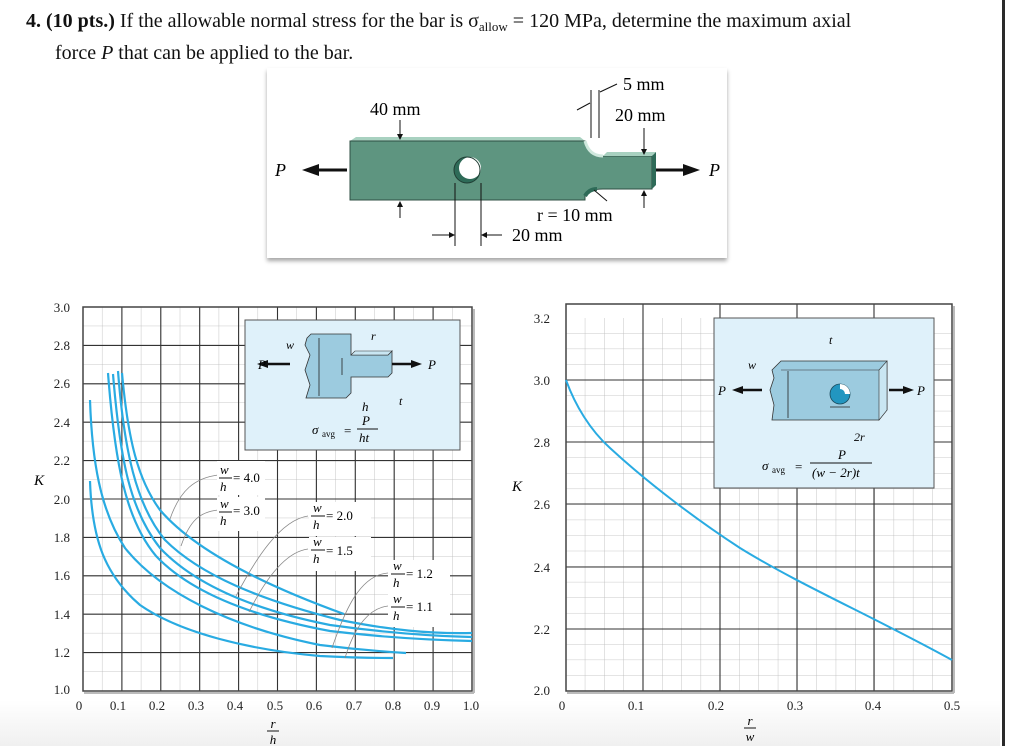 This screenshot has height=746, width=1024. Describe the element at coordinates (62, 614) in the screenshot. I see `svg-text: 1.4` at that location.